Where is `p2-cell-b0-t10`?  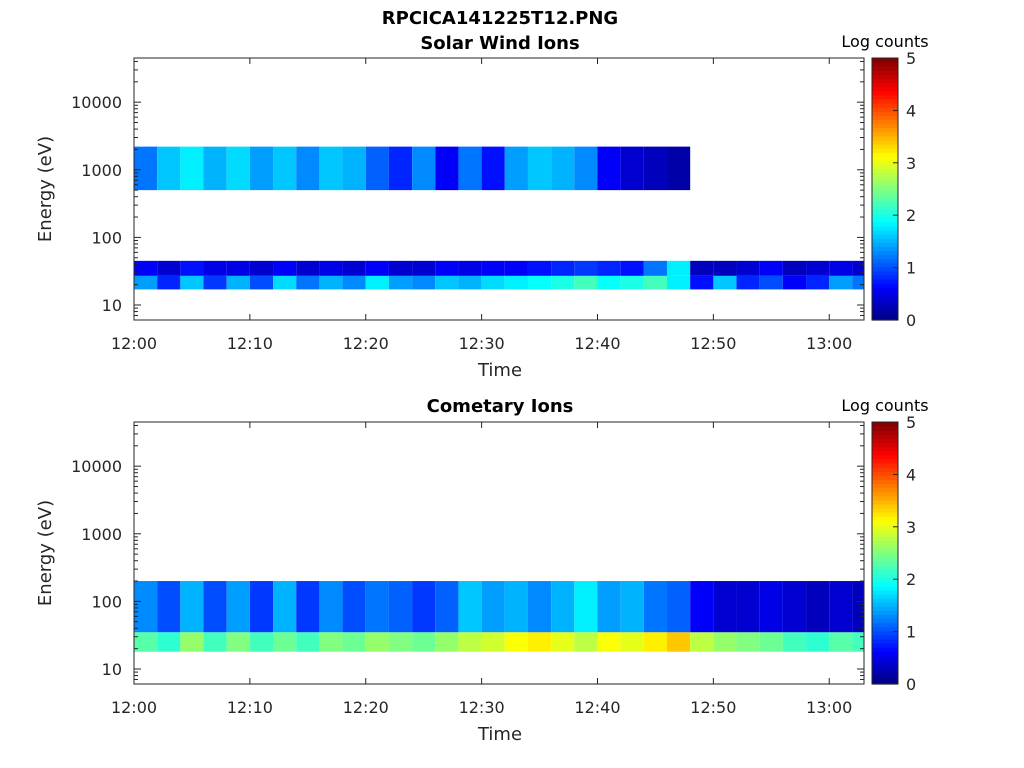 p2-cell-b0-t10 is located at coordinates (377, 642).